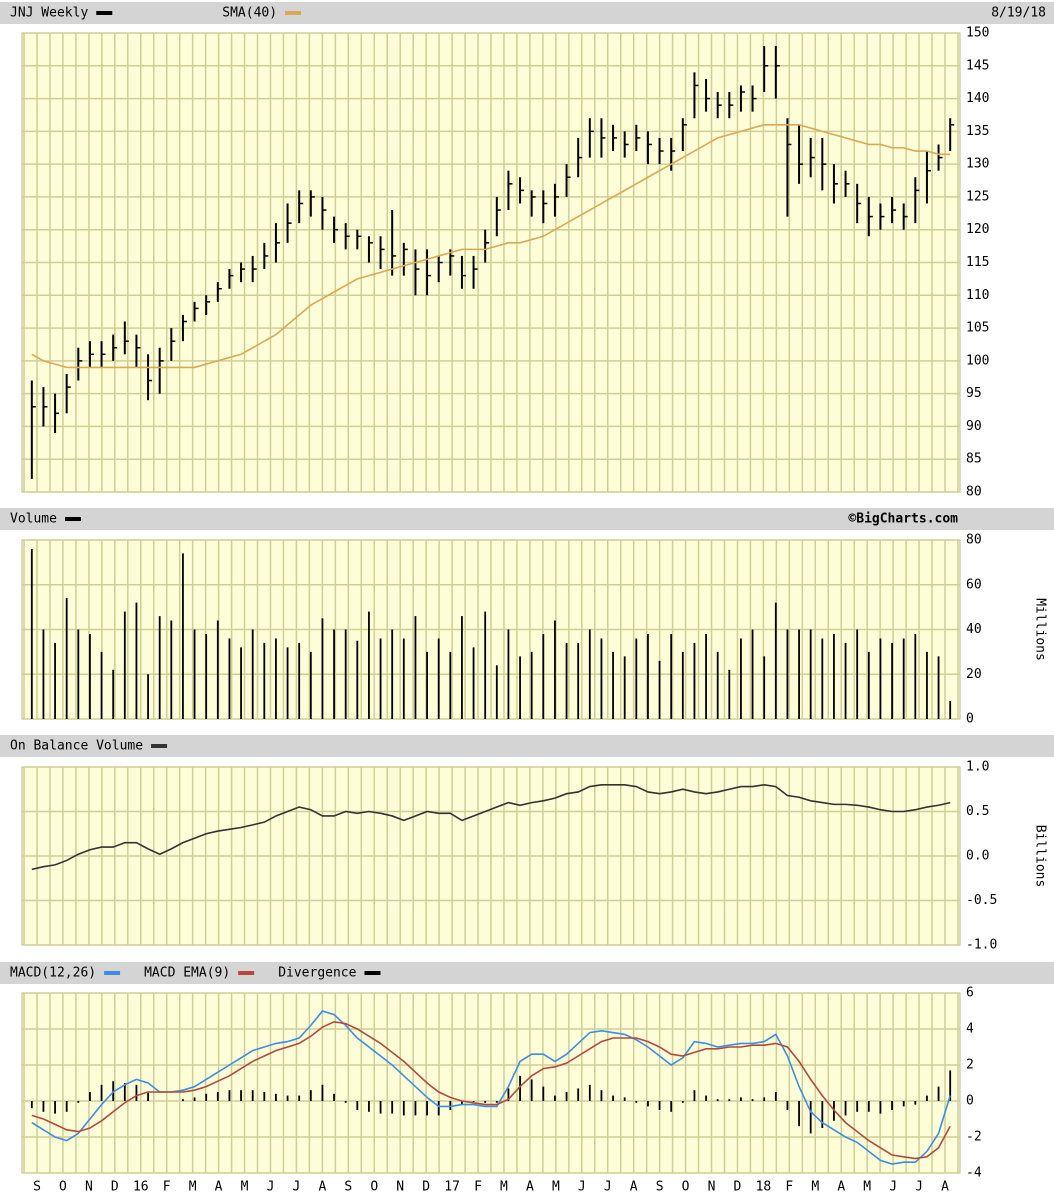 The width and height of the screenshot is (1054, 1200). What do you see at coordinates (974, 674) in the screenshot?
I see `y-tick-label: 20` at bounding box center [974, 674].